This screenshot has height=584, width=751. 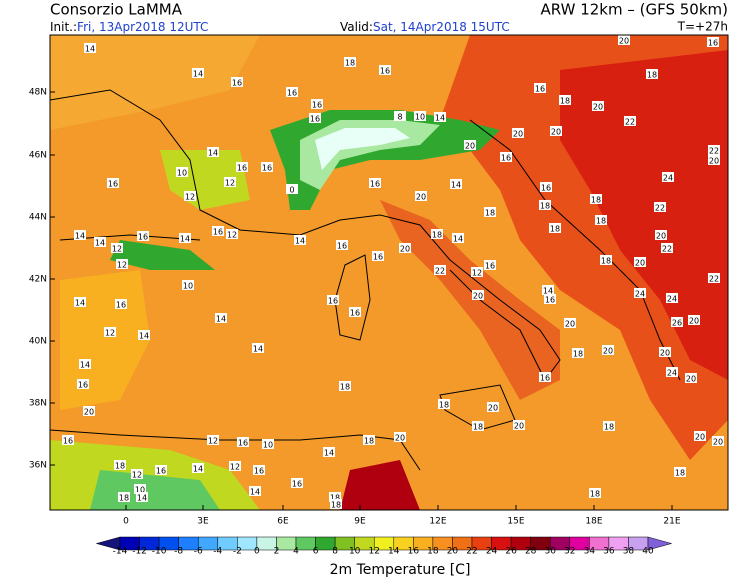 What do you see at coordinates (178, 552) in the screenshot?
I see `colorbar-tick-label: -8` at bounding box center [178, 552].